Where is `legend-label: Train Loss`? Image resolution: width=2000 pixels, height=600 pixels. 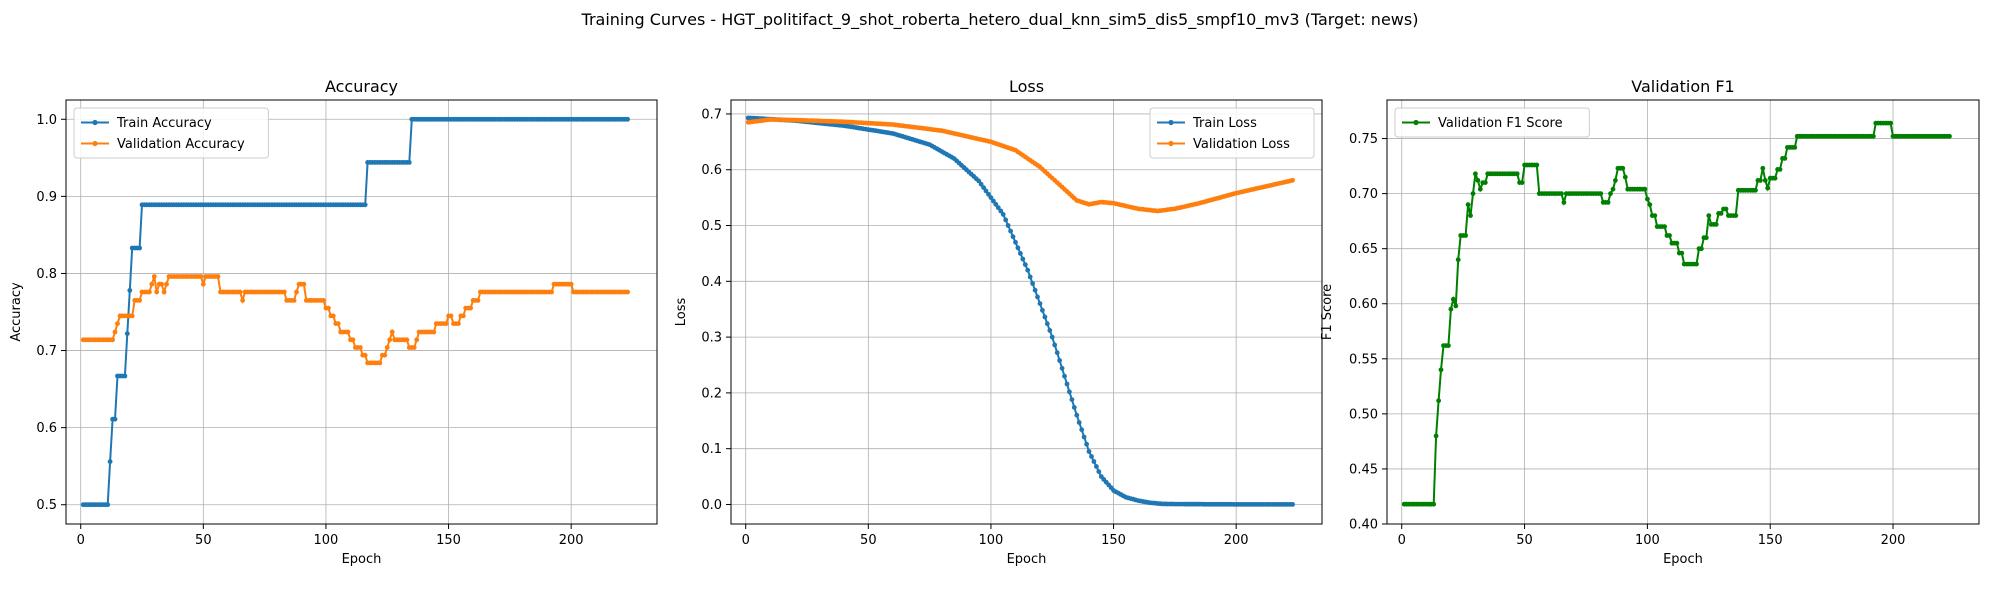
legend-label: Train Loss is located at coordinates (1224, 123).